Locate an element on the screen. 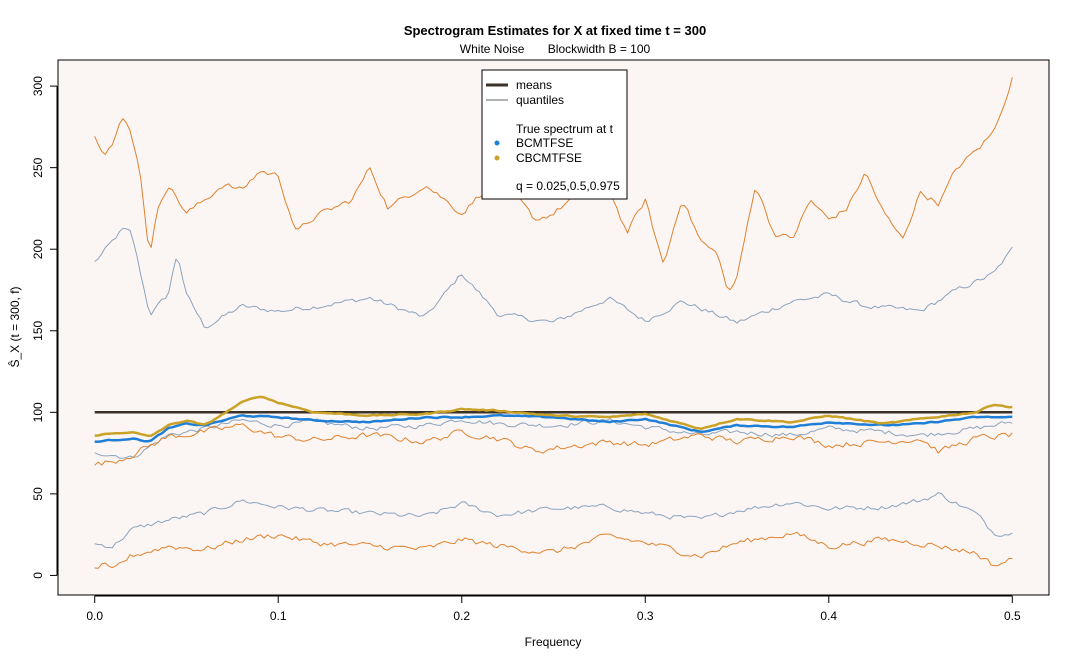  x-tick-label: 0.0 is located at coordinates (94, 616).